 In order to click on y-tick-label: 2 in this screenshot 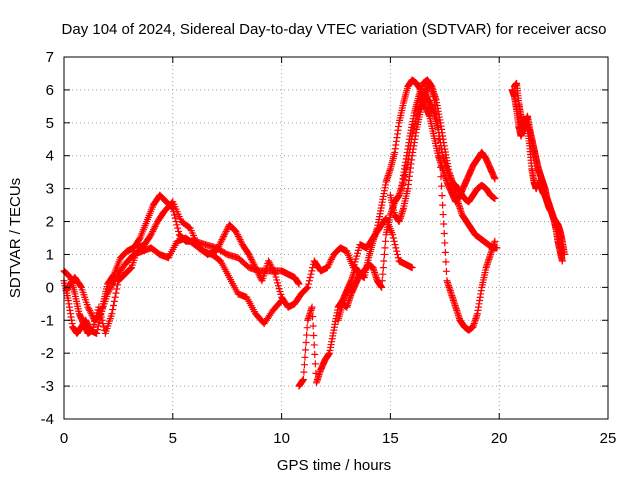, I will do `click(50, 222)`.